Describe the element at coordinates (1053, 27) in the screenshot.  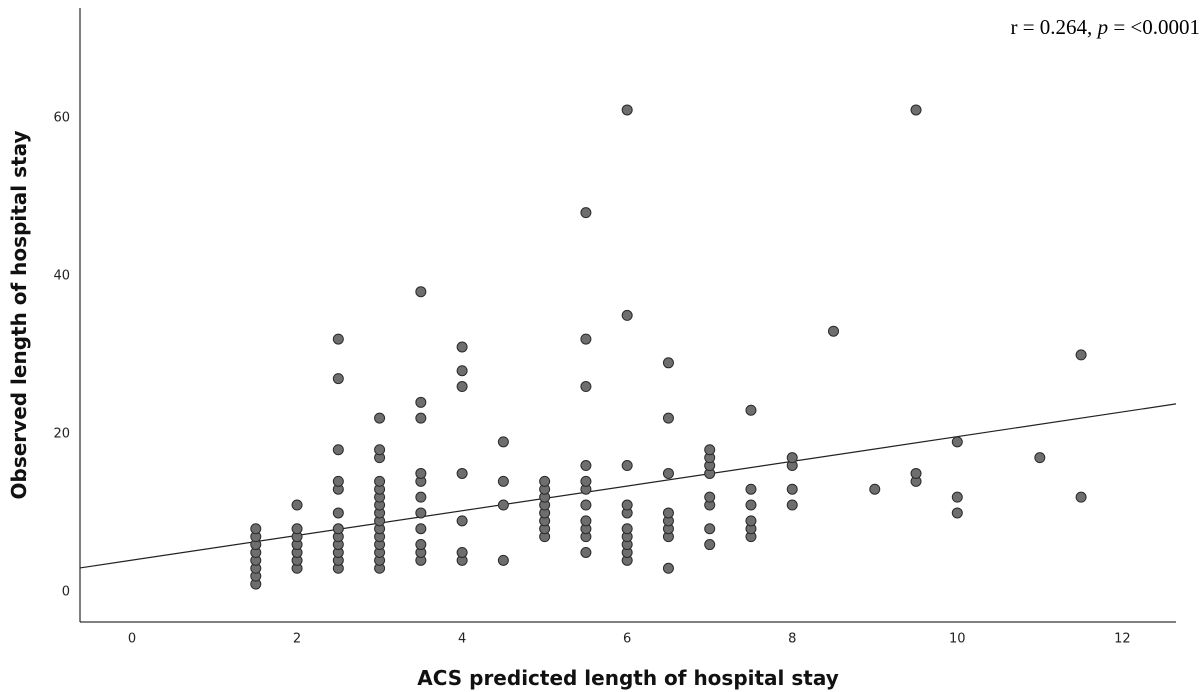
I see `annotation-text: r = 0.264,` at that location.